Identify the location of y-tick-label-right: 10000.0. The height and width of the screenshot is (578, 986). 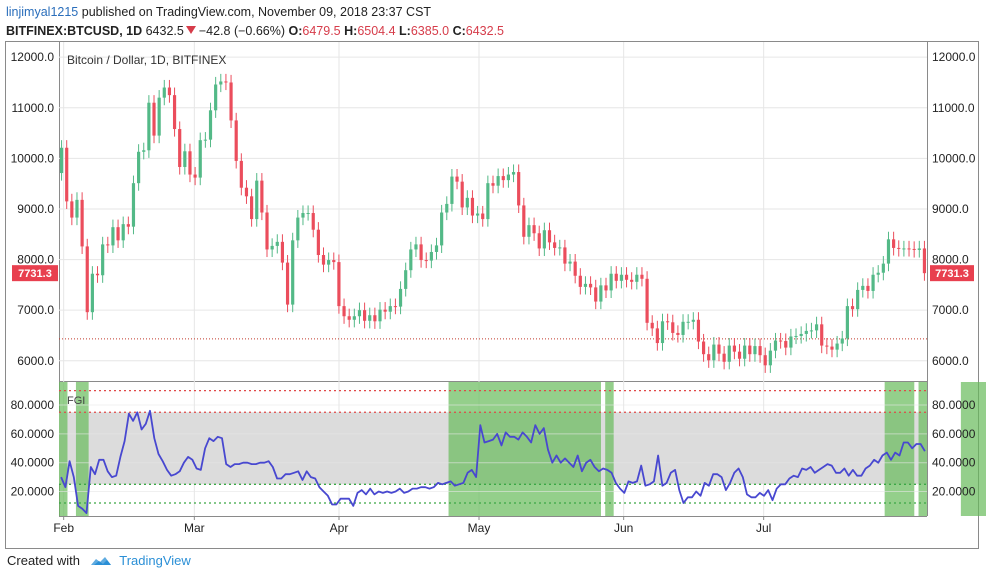
(954, 158).